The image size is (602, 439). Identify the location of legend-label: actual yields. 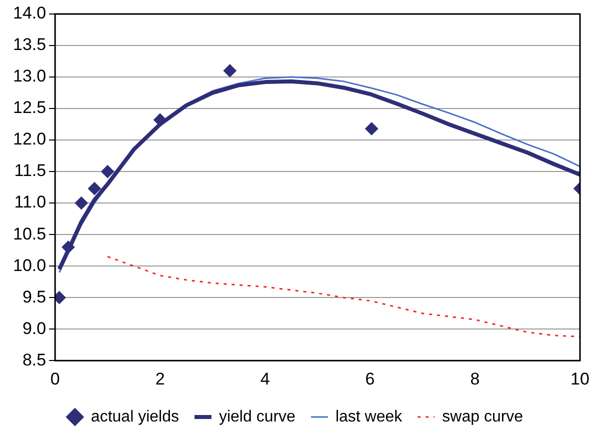
(134, 417).